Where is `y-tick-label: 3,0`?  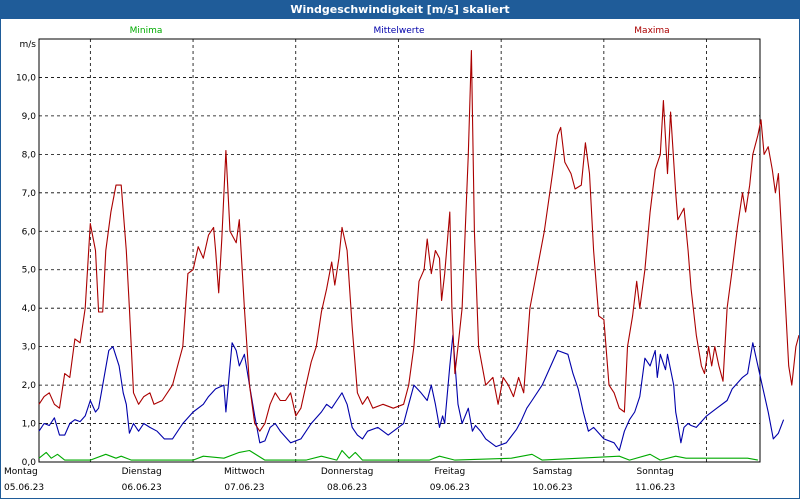 y-tick-label: 3,0 is located at coordinates (29, 348).